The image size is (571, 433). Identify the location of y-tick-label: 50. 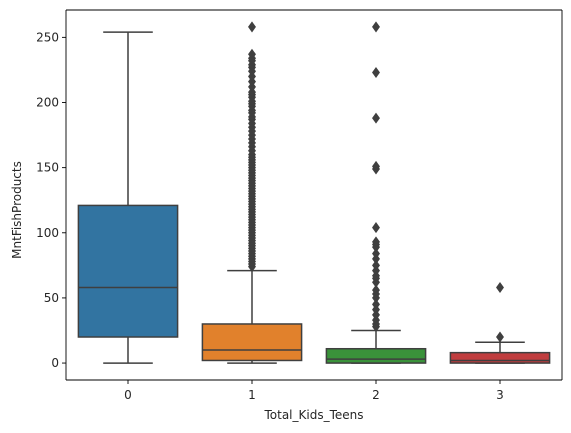
(51, 298).